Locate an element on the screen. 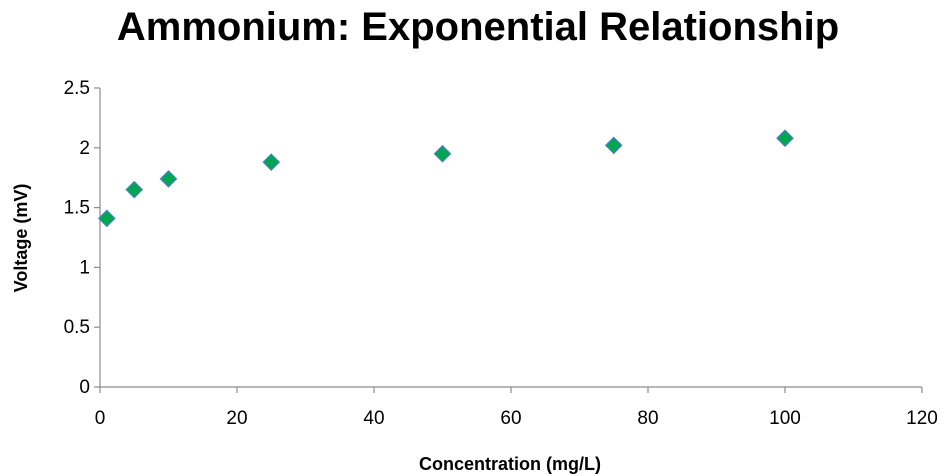  y-tick-label: 2 is located at coordinates (84, 148).